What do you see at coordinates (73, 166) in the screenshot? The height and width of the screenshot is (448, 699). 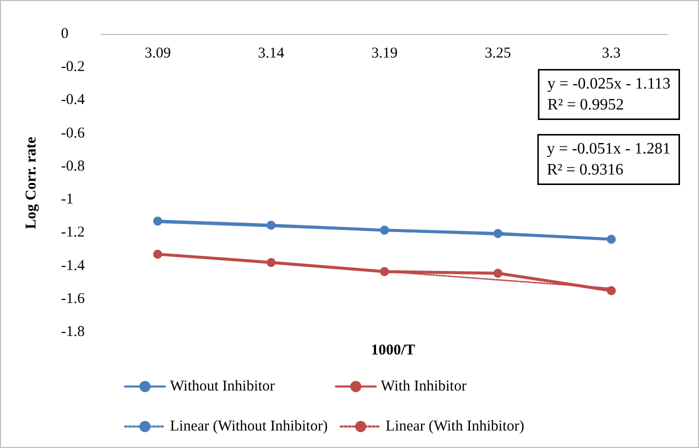 I see `y-tick-label: -0.8` at bounding box center [73, 166].